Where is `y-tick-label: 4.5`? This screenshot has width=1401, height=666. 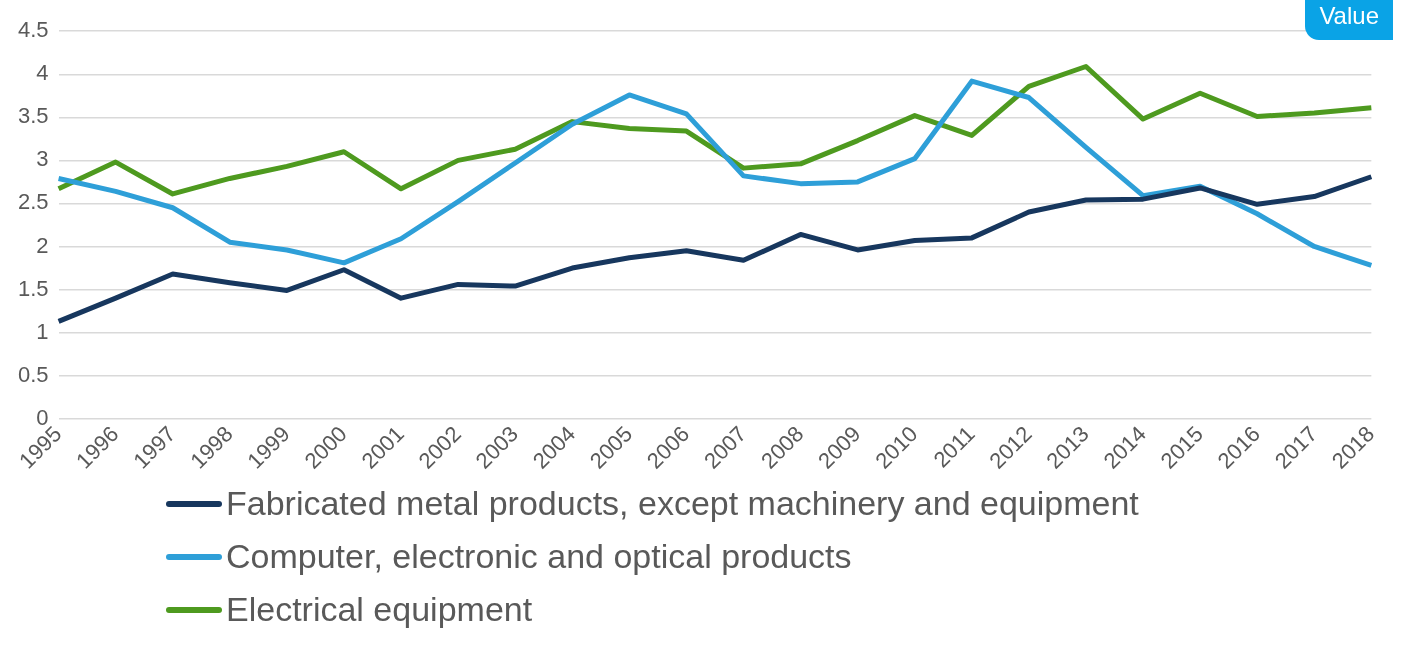
y-tick-label: 4.5 is located at coordinates (33, 30).